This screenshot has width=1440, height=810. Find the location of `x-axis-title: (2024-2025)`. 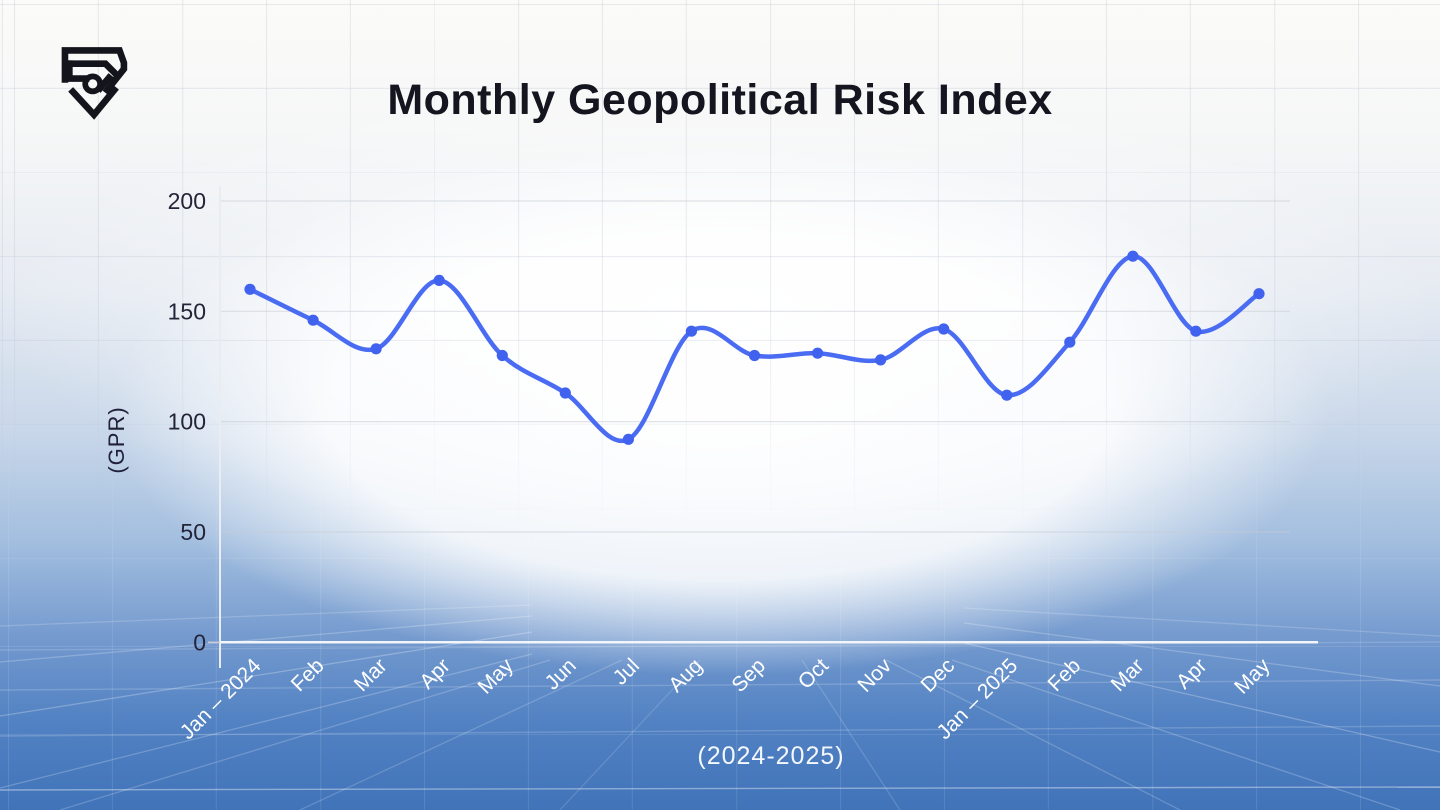

x-axis-title: (2024-2025) is located at coordinates (771, 756).